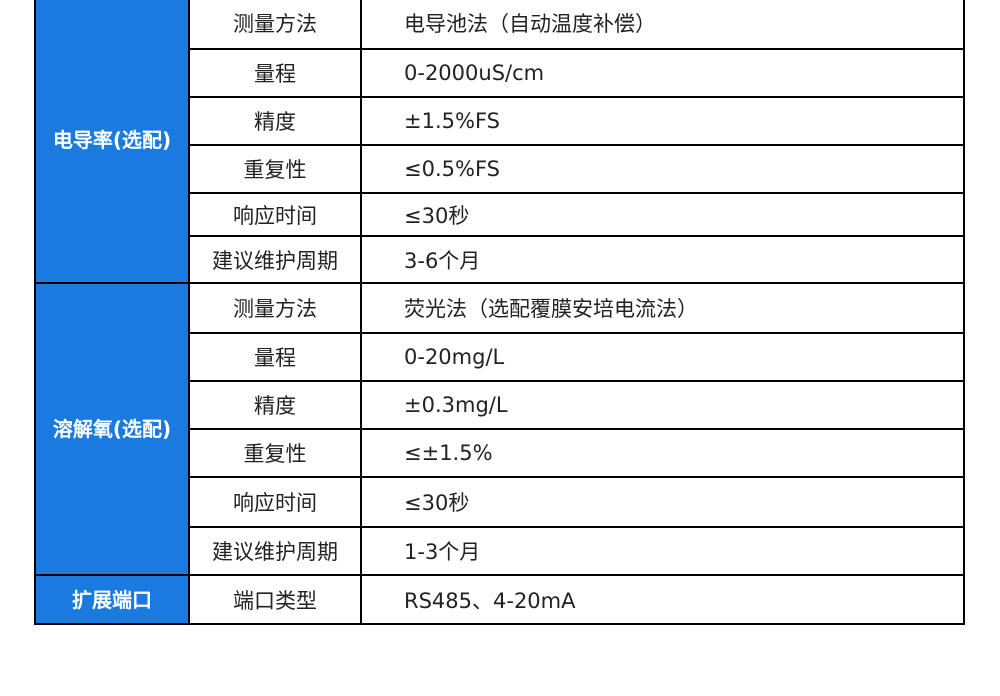  I want to click on category-cell: 溶解氧 (选配), so click(113, 429).